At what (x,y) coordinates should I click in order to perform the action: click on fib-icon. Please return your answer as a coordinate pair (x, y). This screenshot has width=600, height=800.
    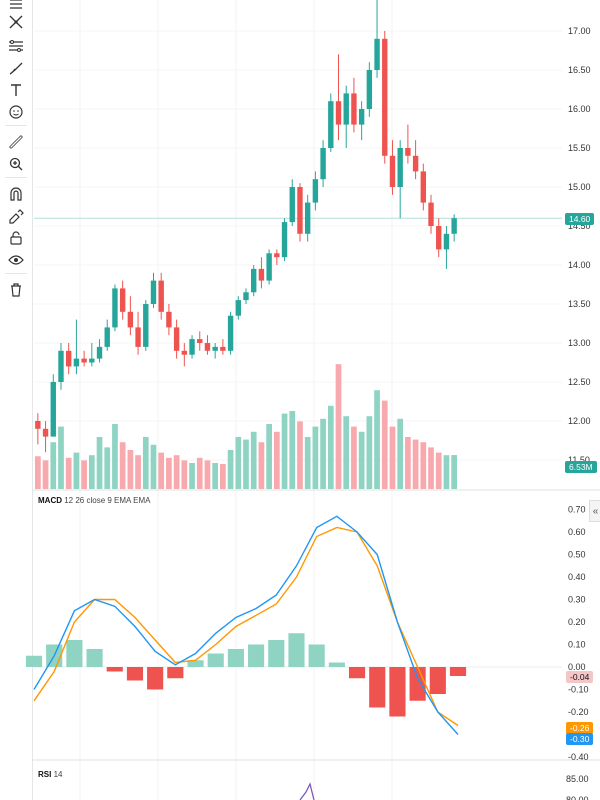
    Looking at the image, I should click on (16, 46).